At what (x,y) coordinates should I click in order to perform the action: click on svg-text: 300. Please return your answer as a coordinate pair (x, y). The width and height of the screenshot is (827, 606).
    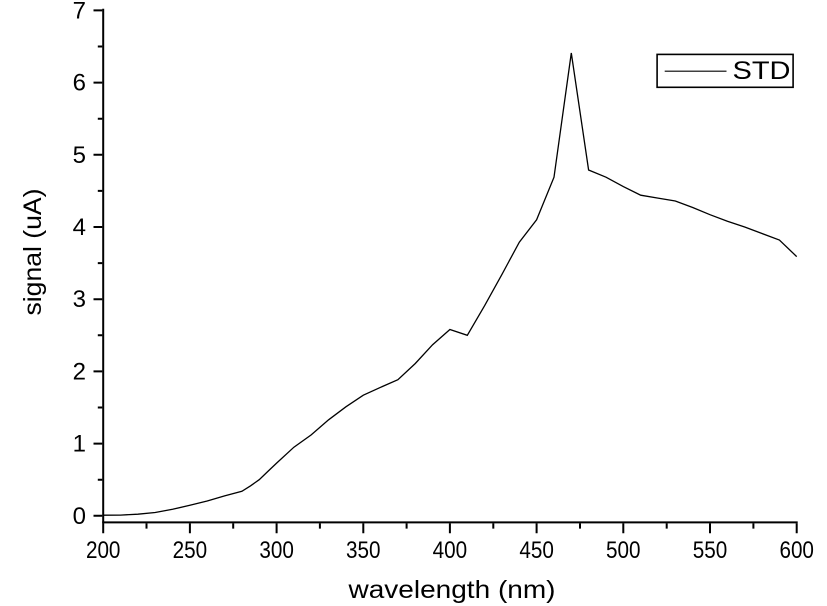
    Looking at the image, I should click on (276, 550).